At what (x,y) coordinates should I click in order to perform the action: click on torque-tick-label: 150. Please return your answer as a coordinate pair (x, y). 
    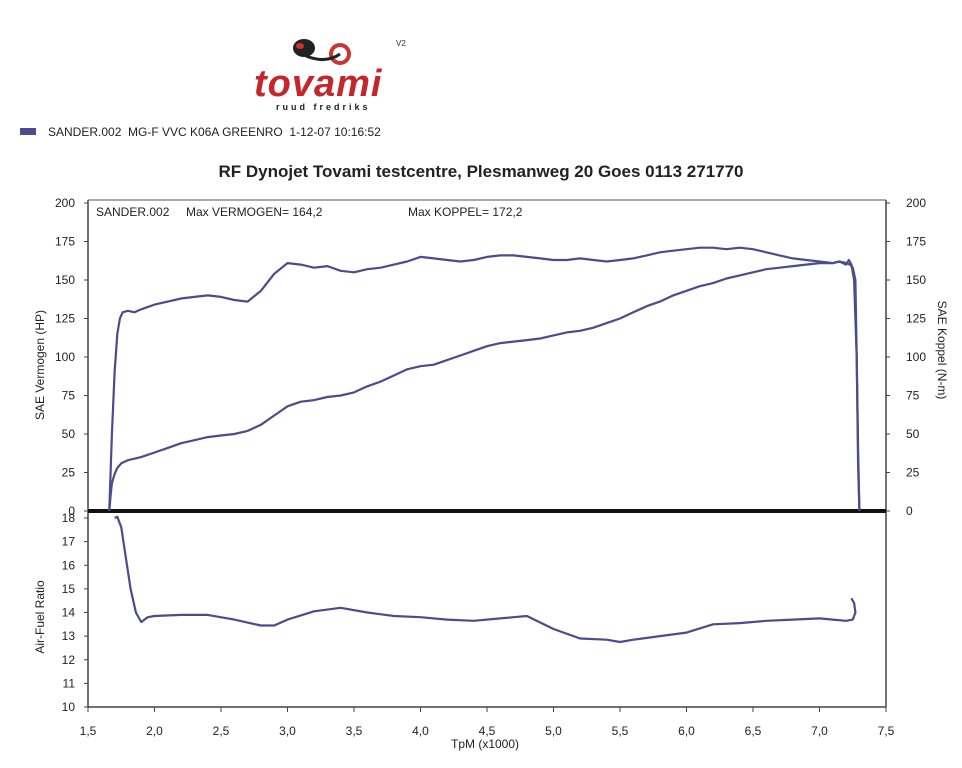
    Looking at the image, I should click on (916, 280).